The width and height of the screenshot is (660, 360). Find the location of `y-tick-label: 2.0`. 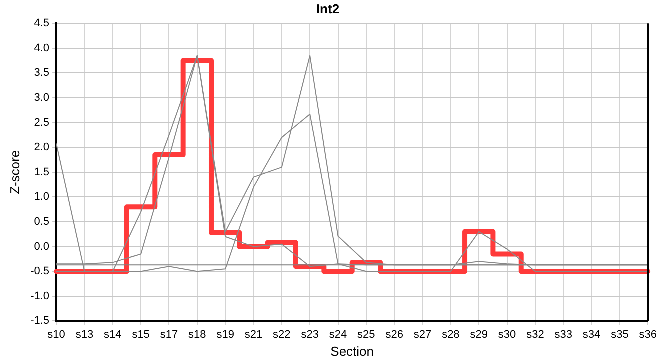

y-tick-label: 2.0 is located at coordinates (42, 148).